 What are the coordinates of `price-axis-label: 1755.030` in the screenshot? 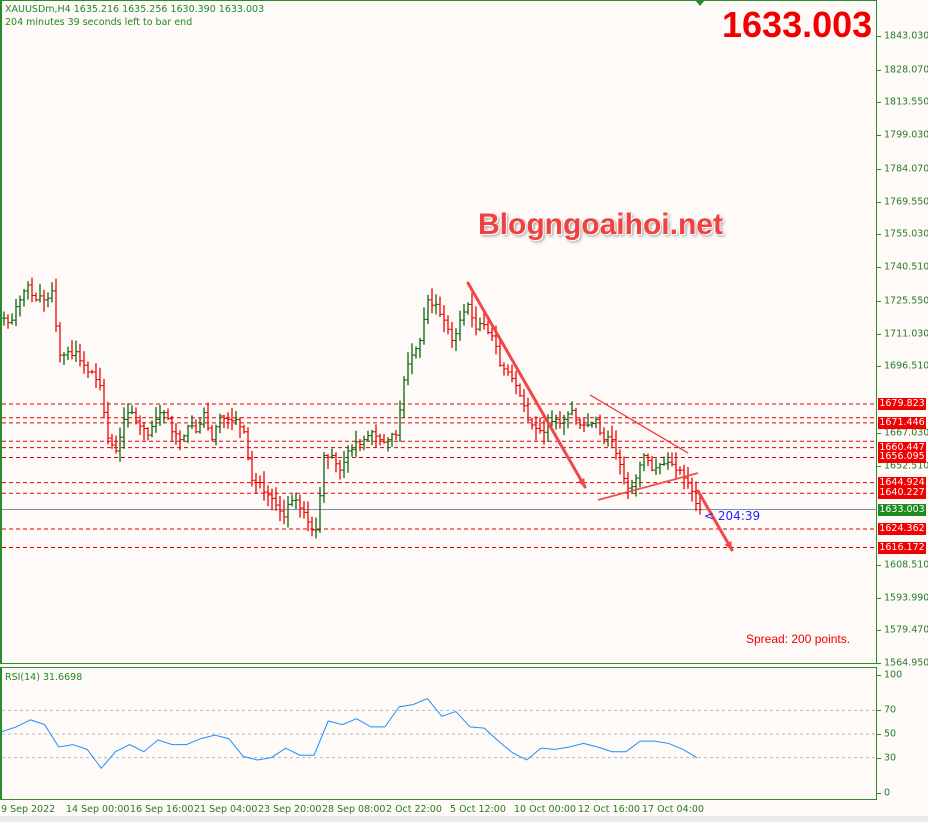 It's located at (906, 234).